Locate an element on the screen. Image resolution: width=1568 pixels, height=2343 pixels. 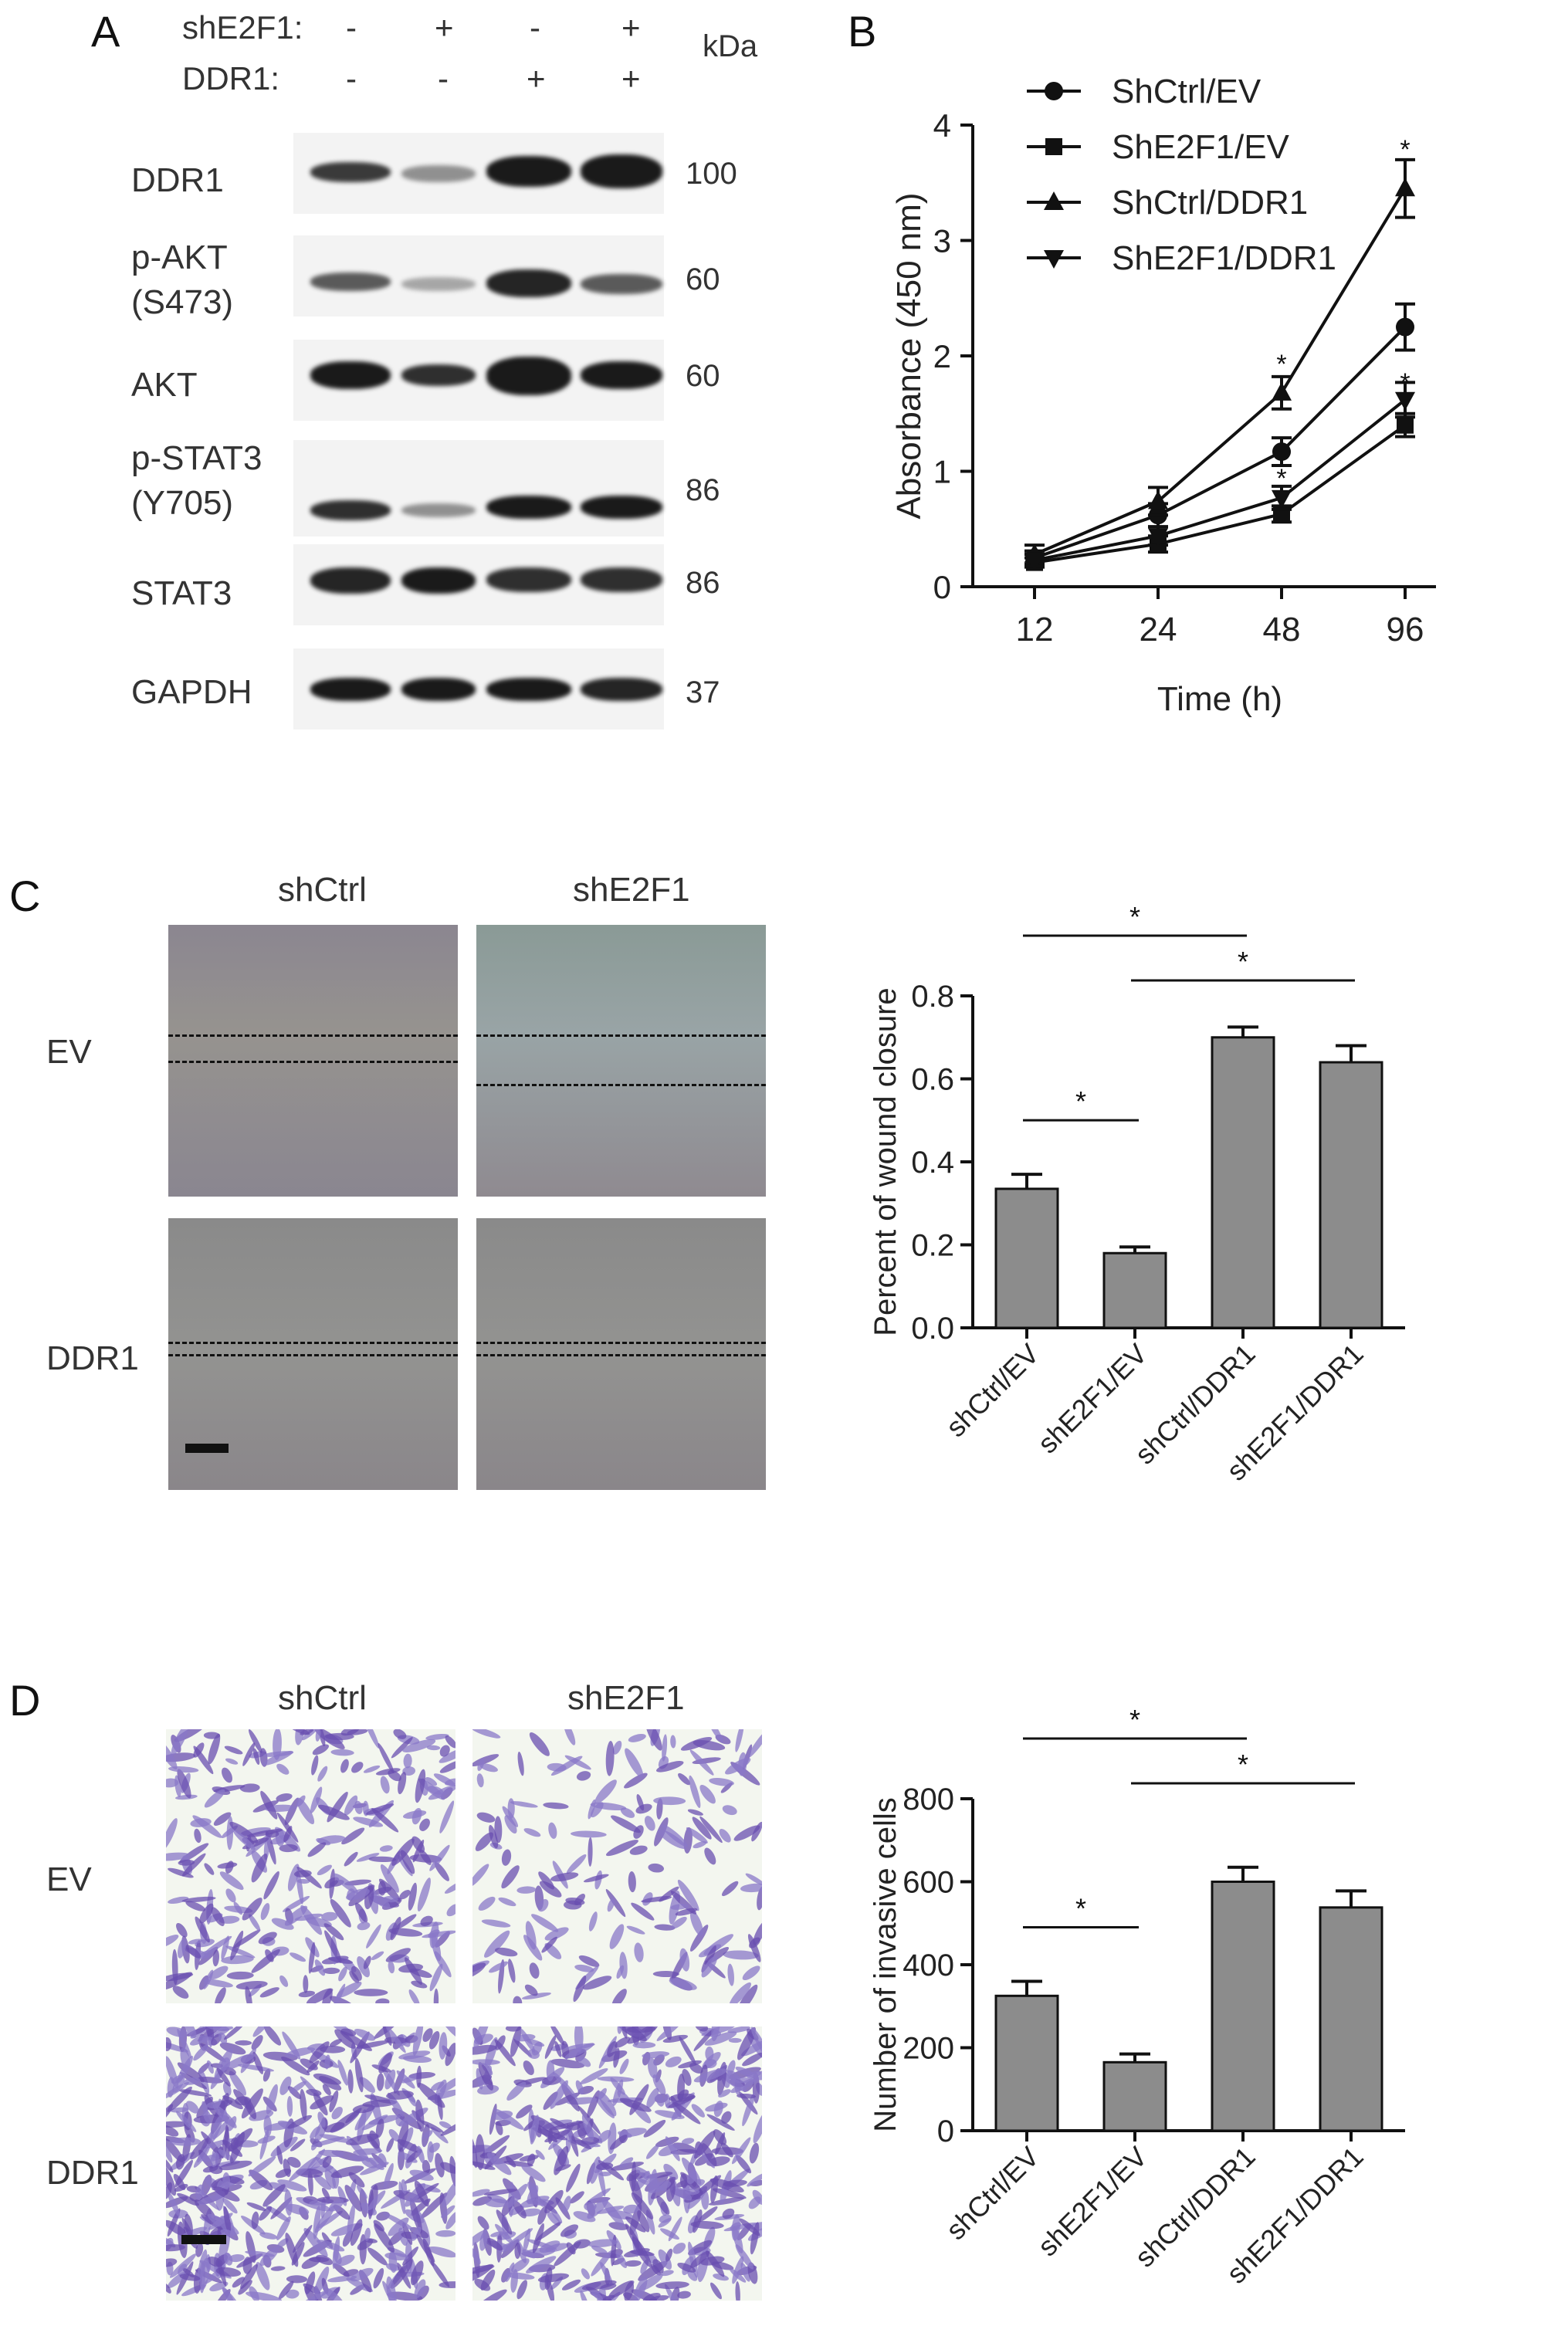
band-label-akt: AKT is located at coordinates (164, 385).